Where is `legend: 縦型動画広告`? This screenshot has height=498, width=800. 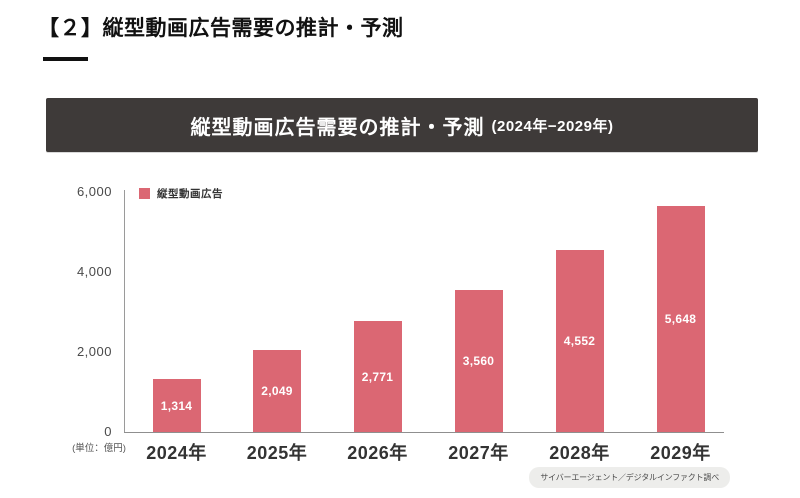 legend: 縦型動画広告 is located at coordinates (181, 193).